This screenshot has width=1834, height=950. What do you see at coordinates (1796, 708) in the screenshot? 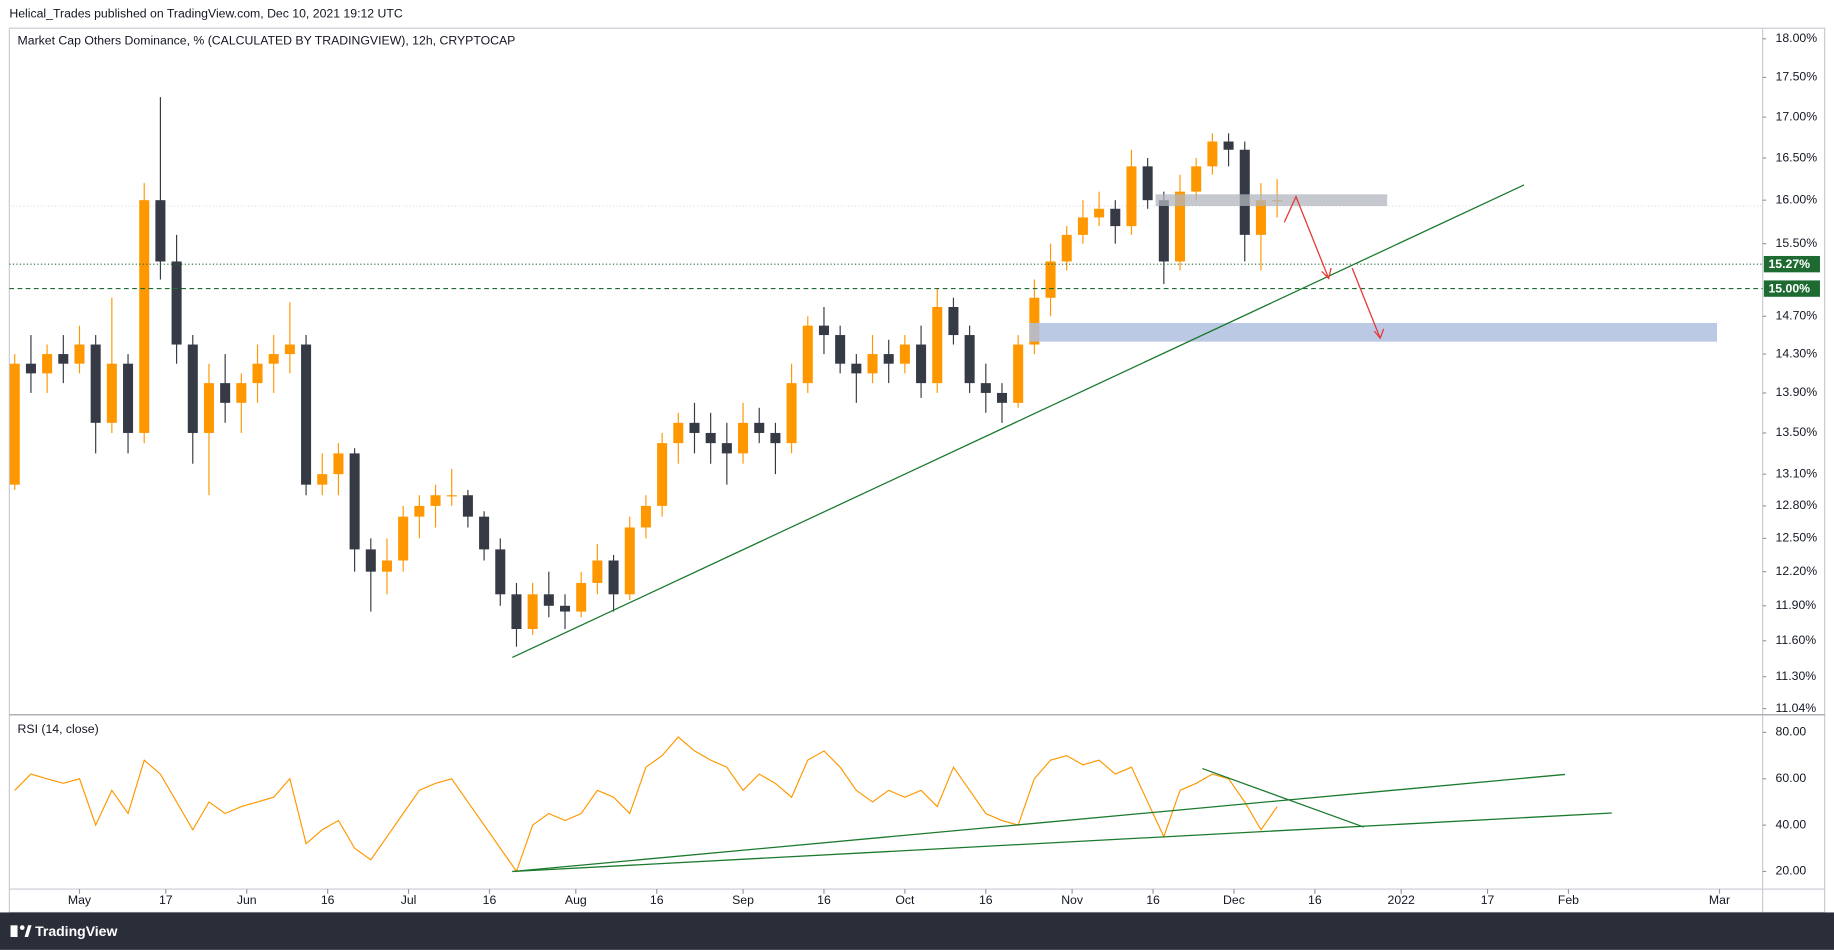
I see `y-tick-label: 11.04%` at bounding box center [1796, 708].